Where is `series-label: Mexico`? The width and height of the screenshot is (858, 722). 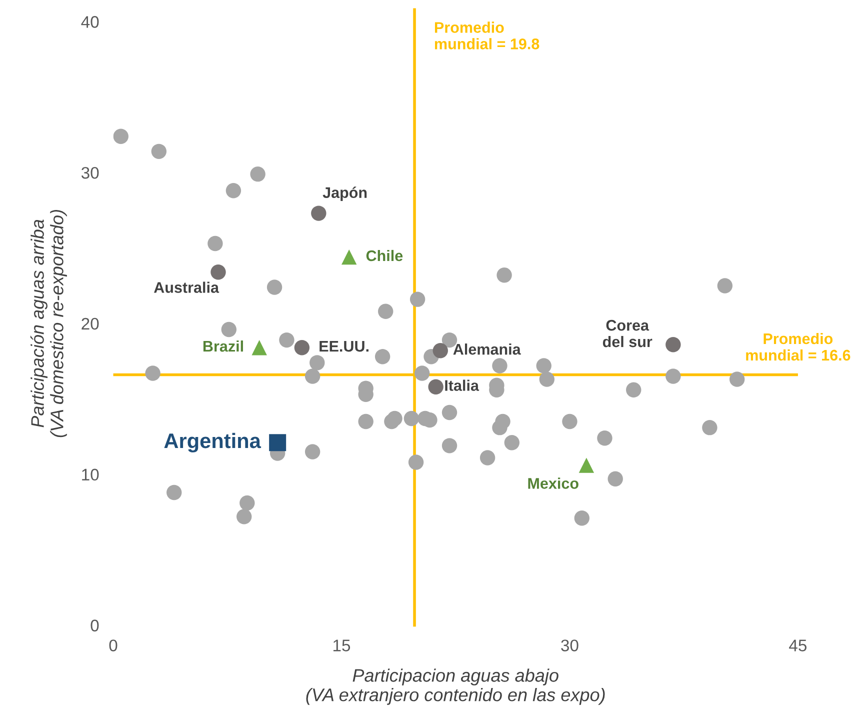 series-label: Mexico is located at coordinates (553, 483).